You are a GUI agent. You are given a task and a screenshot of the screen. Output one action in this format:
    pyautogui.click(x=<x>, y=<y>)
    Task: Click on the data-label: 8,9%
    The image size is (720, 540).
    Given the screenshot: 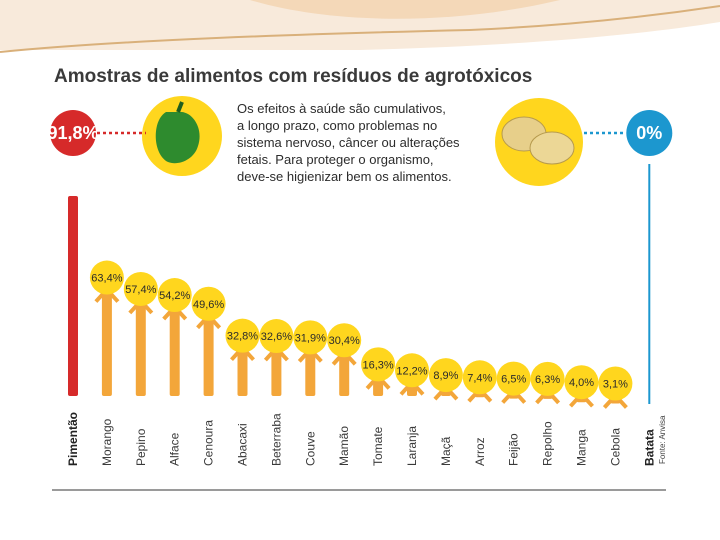 What is the action you would take?
    pyautogui.click(x=445, y=376)
    